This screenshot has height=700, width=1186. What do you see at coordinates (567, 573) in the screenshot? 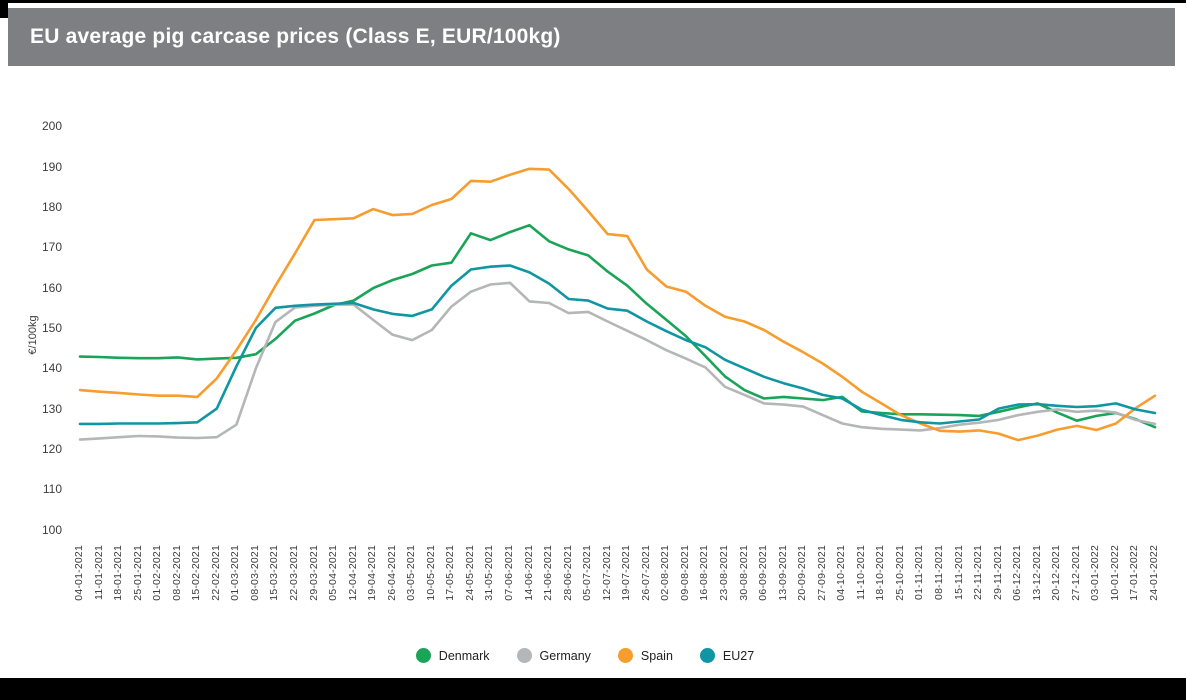
I see `x-tick-label: 28-06-2021` at bounding box center [567, 573].